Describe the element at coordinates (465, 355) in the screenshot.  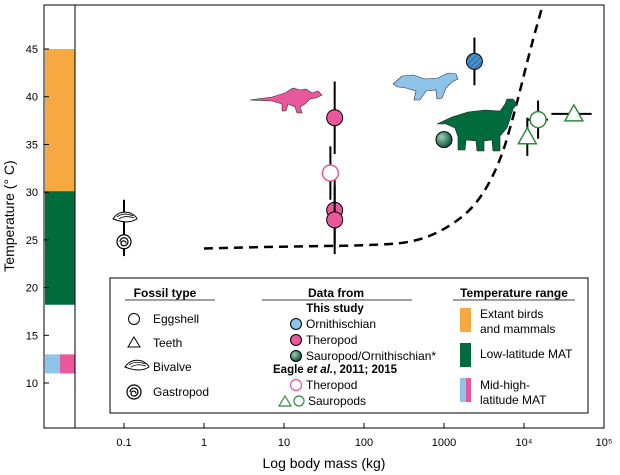
I see `legend-low-latitude-swatch` at that location.